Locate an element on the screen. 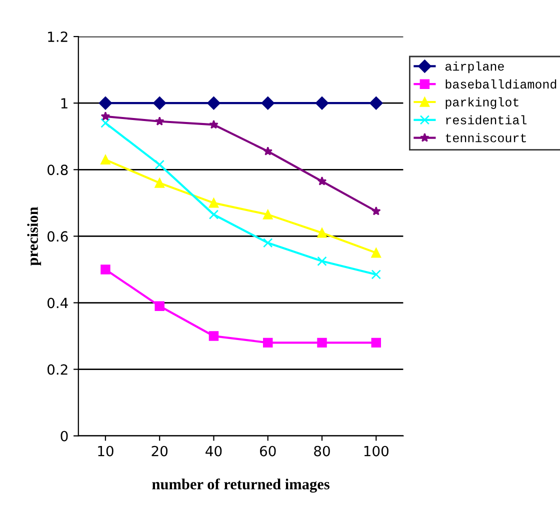  y-tick-label: 1 is located at coordinates (64, 103).